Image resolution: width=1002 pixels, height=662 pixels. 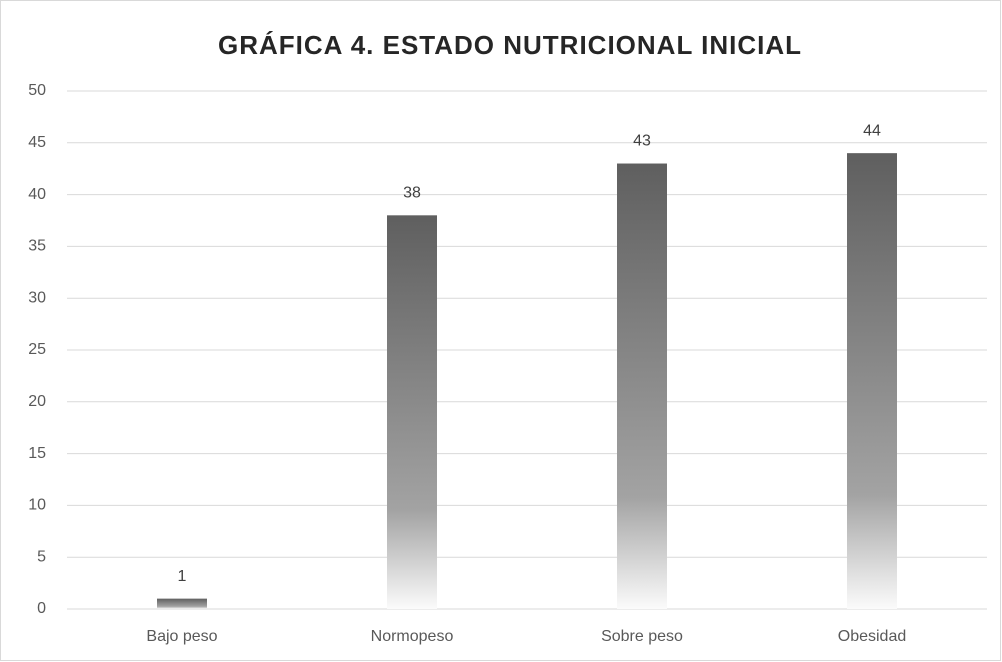 What do you see at coordinates (37, 349) in the screenshot?
I see `y-tick-label: 25` at bounding box center [37, 349].